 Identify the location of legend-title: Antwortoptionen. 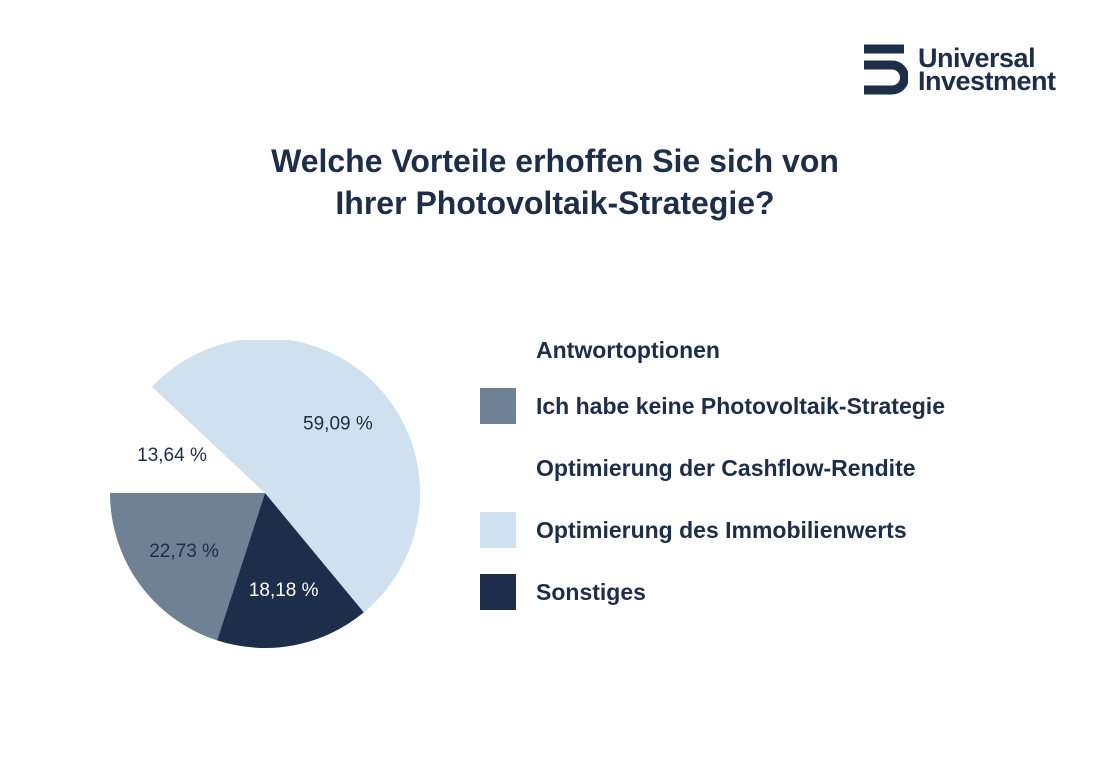
(628, 350).